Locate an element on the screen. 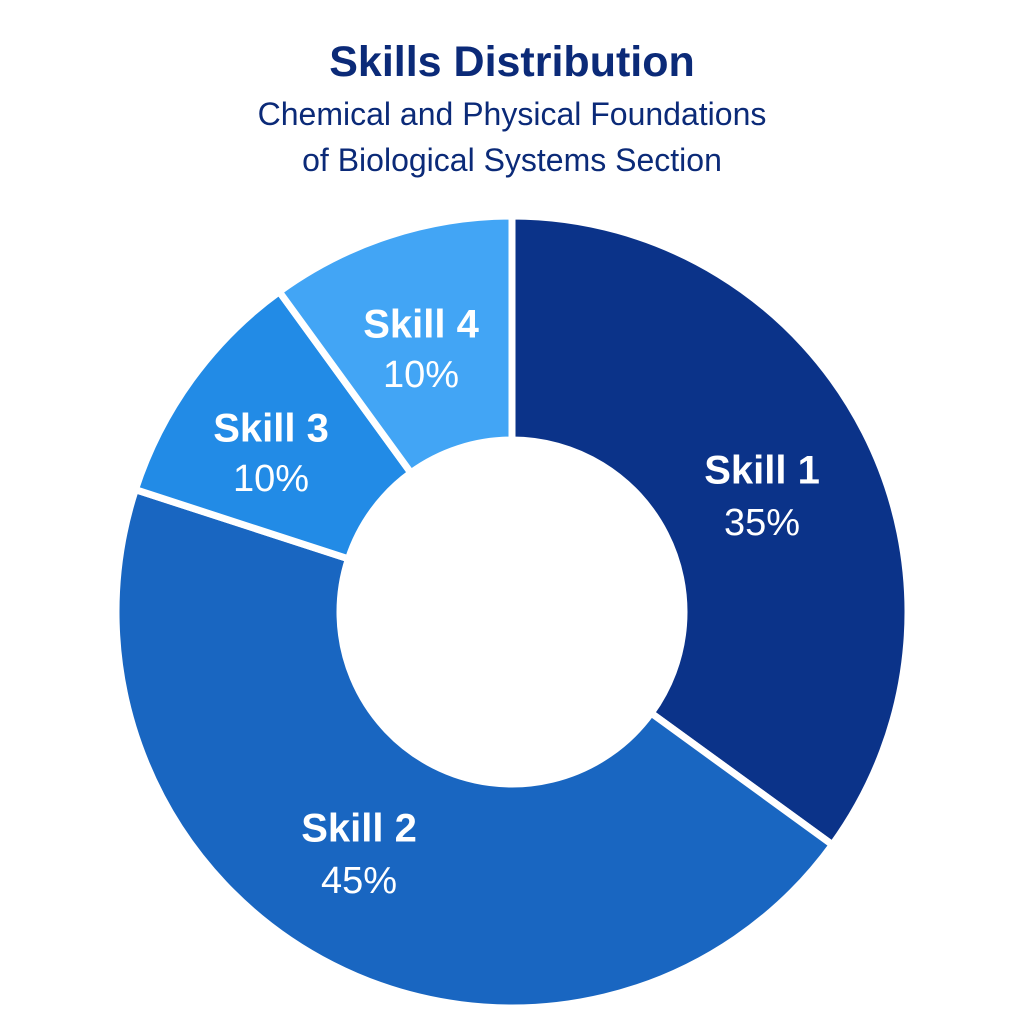 This screenshot has width=1024, height=1024. chart-title: Skills Distribution is located at coordinates (512, 62).